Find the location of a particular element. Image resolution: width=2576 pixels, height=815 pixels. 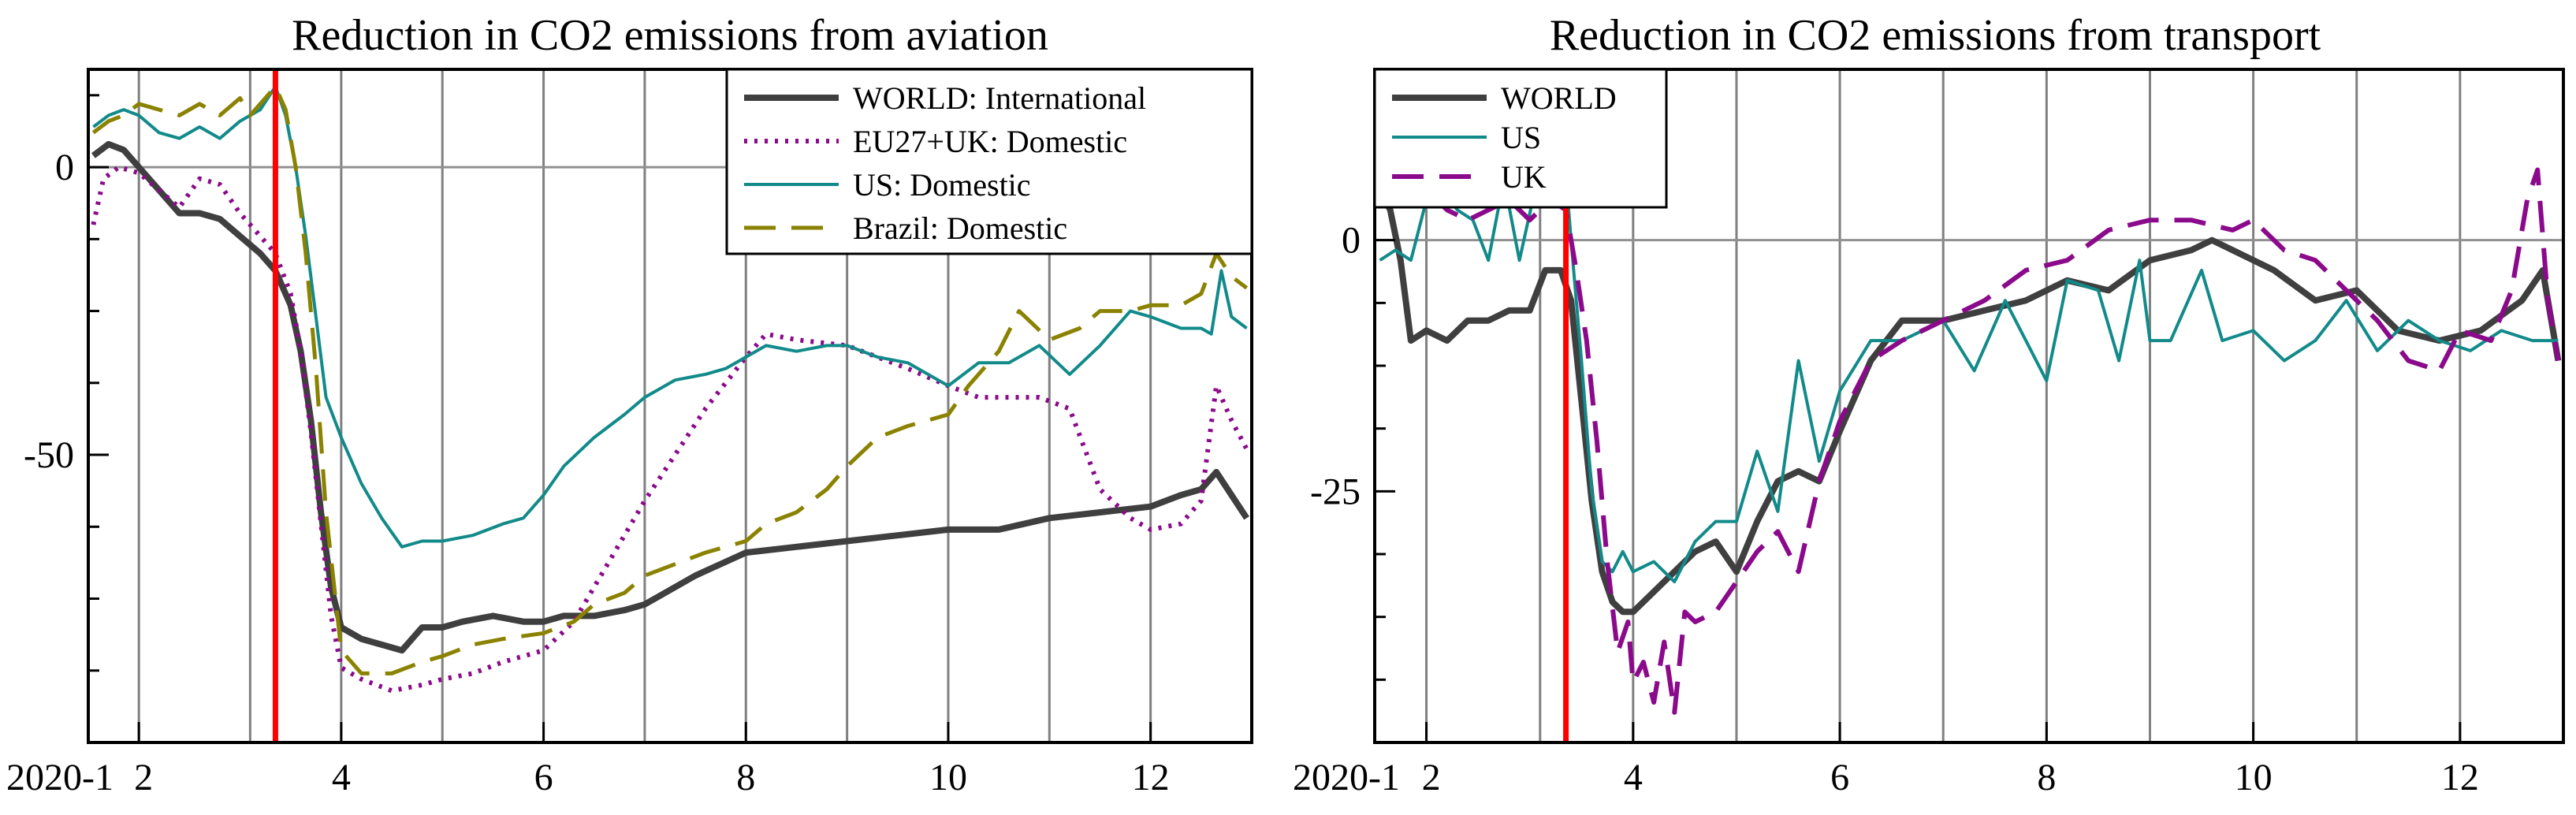

aviation-x-tick-labels: 2020-1 2 4 6 8 10 12 is located at coordinates (588, 777).